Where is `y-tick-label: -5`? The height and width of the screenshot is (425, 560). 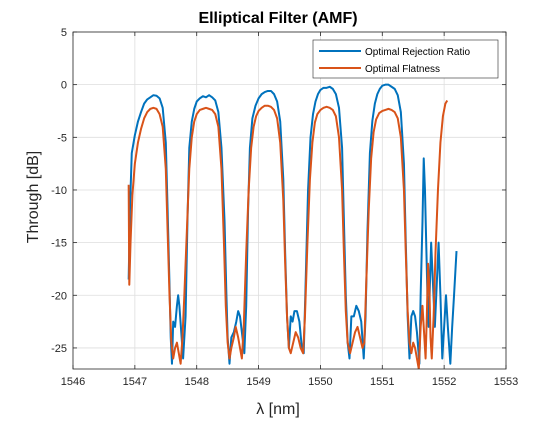
y-tick-label: -5 is located at coordinates (62, 138).